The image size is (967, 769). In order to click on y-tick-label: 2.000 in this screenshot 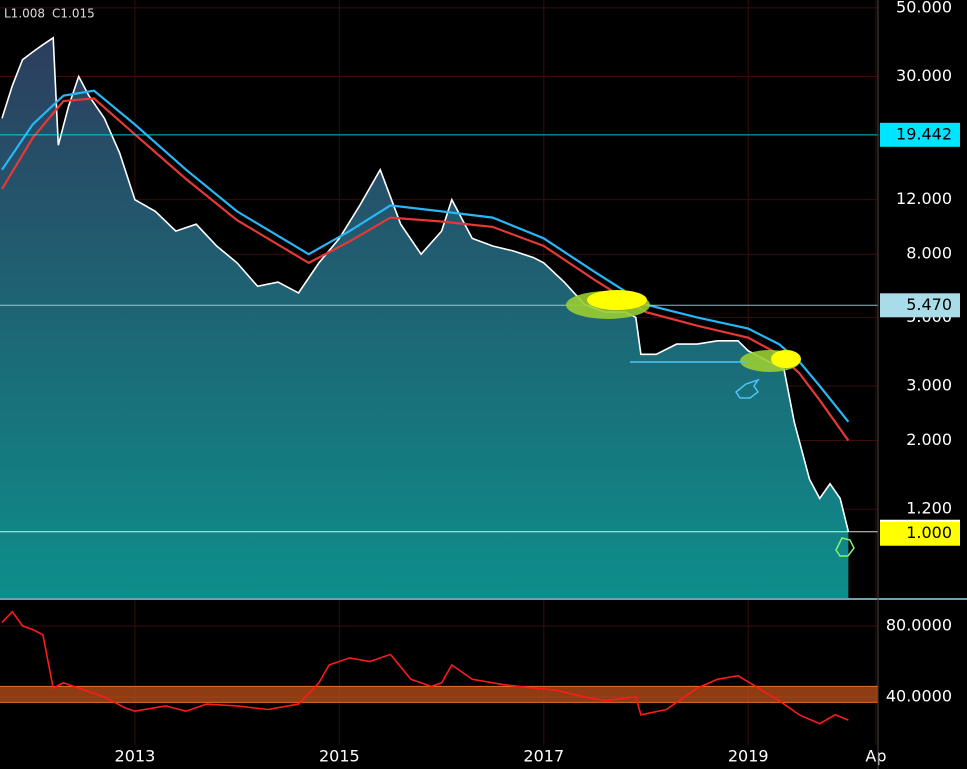, I will do `click(929, 439)`.